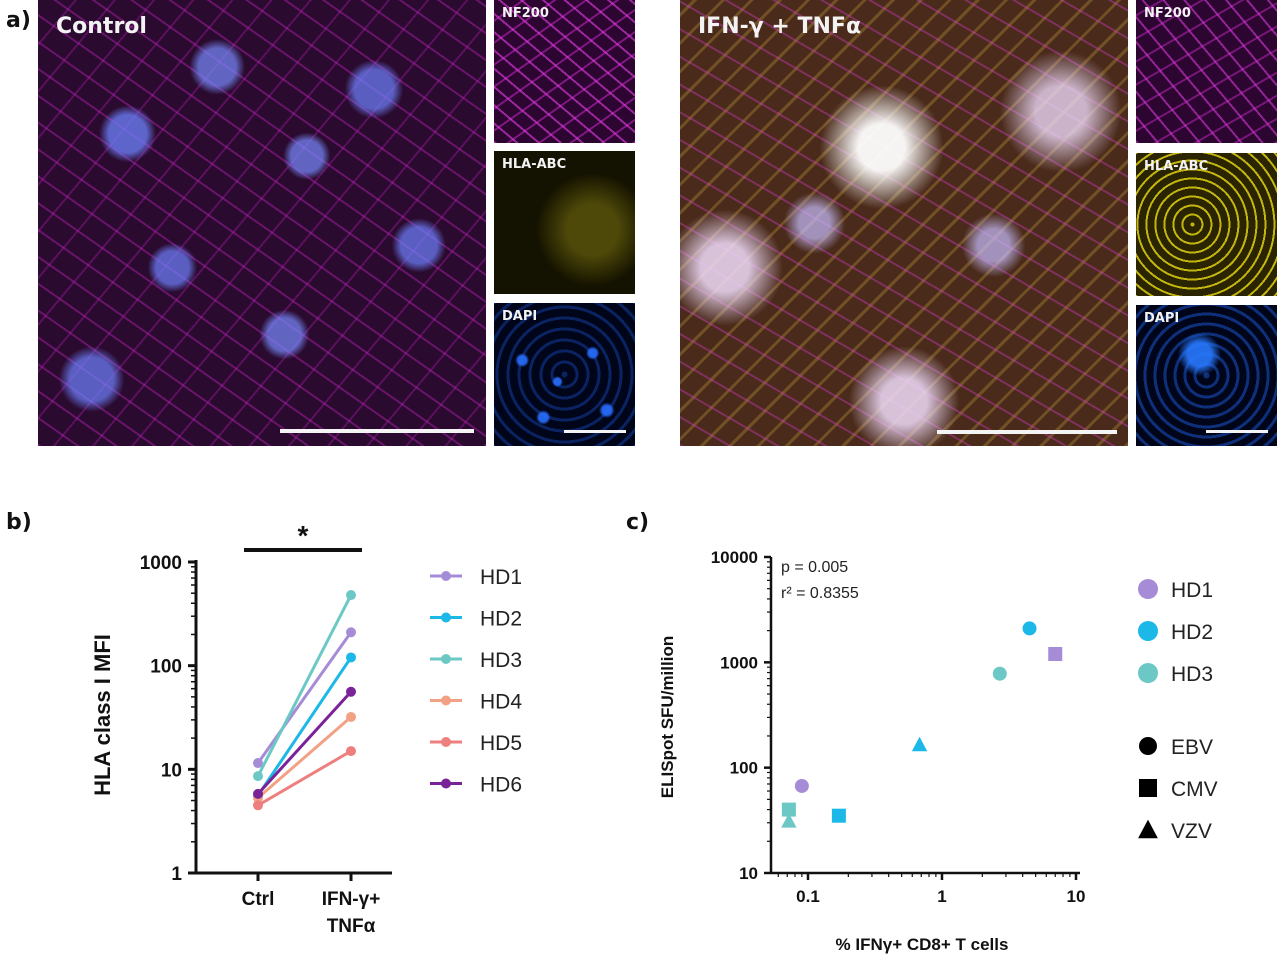 The image size is (1280, 975). What do you see at coordinates (941, 896) in the screenshot?
I see `x-tick-label: 1` at bounding box center [941, 896].